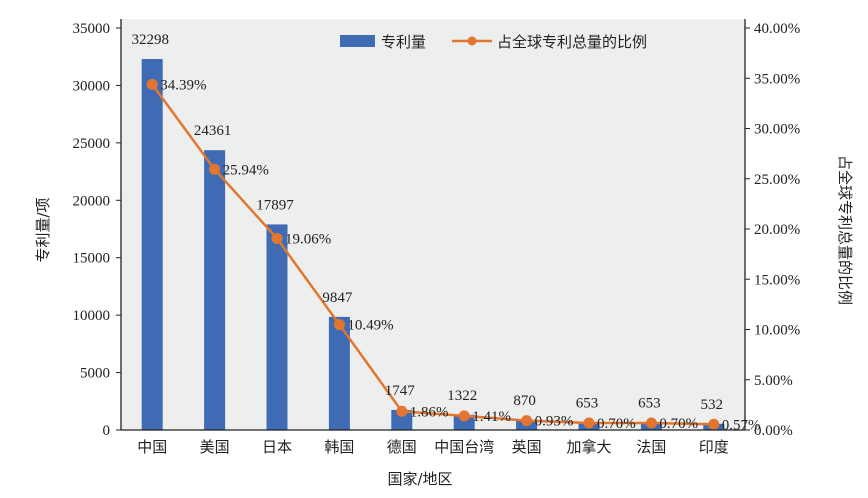  I want to click on legend-bar-label: 专利量, so click(403, 42).